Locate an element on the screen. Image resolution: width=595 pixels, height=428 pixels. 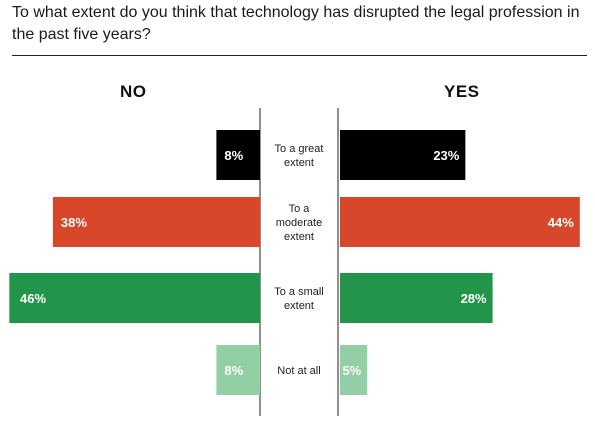
category-label-not-at-all: Not at all is located at coordinates (298, 371).